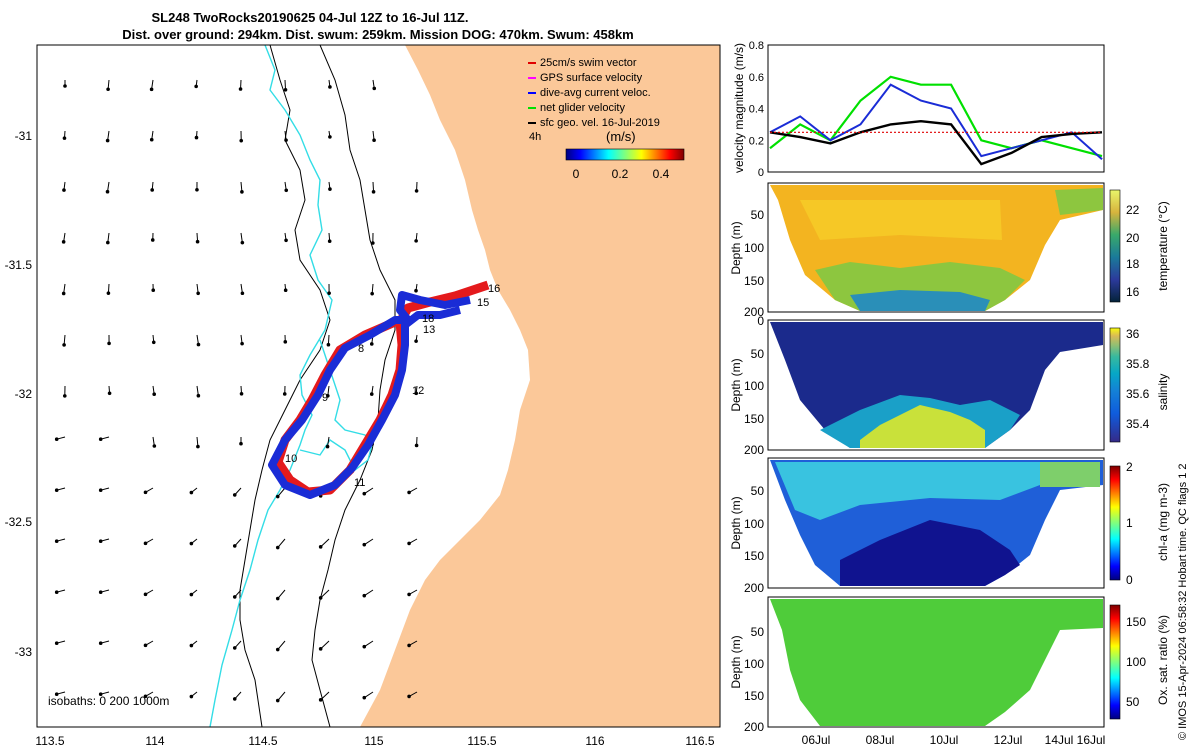 This screenshot has width=1200, height=750. I want to click on glider-track-blue, so click(369, 395).